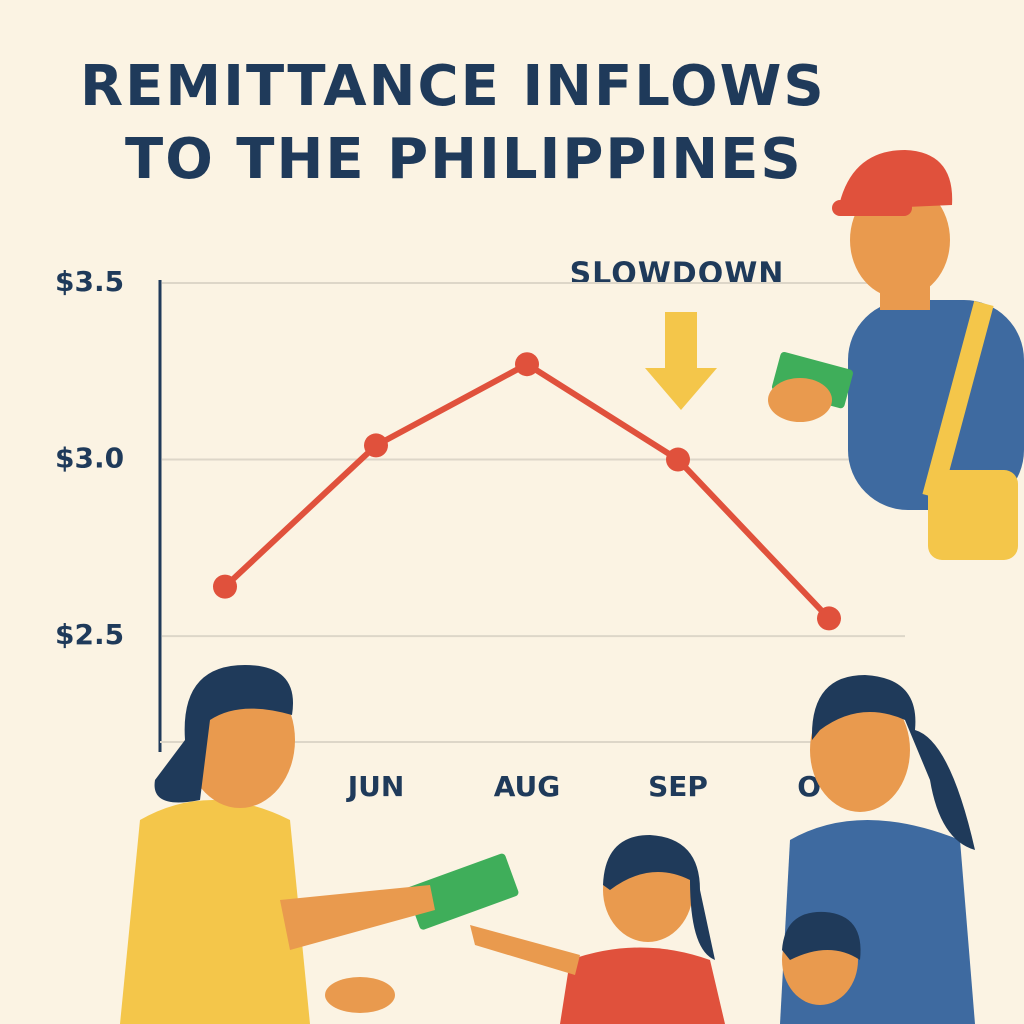 The image size is (1024, 1024). I want to click on man-cap, so click(895, 180).